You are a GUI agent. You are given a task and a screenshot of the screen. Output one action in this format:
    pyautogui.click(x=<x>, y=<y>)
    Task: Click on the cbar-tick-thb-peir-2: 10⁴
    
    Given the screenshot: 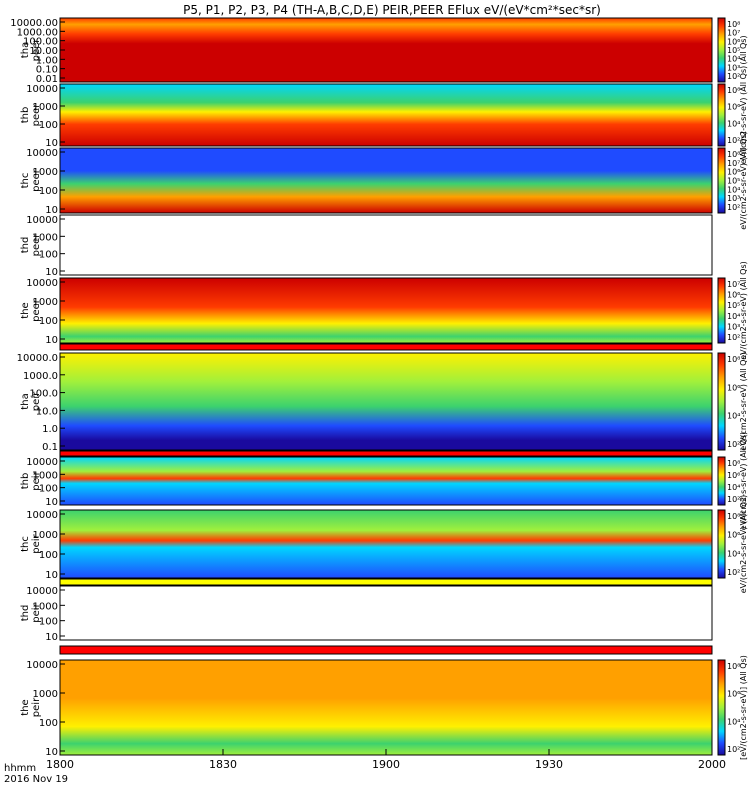 What is the action you would take?
    pyautogui.click(x=733, y=487)
    